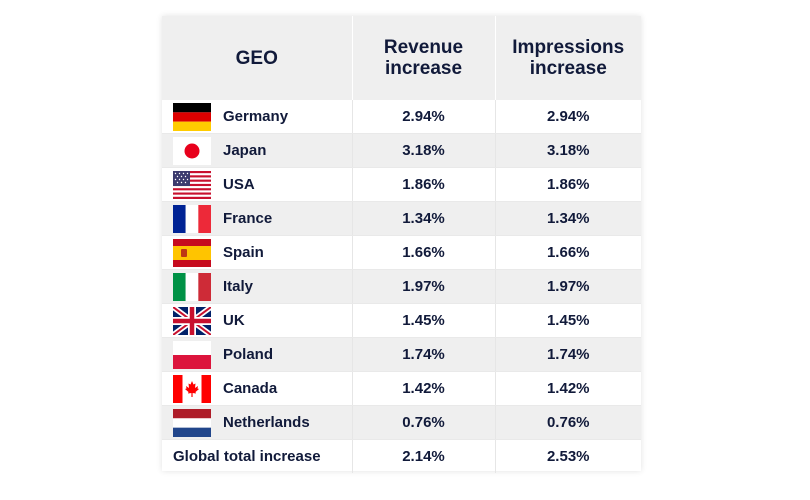 The height and width of the screenshot is (500, 810). I want to click on table-row: Netherlands 0.76% 0.76%, so click(401, 422).